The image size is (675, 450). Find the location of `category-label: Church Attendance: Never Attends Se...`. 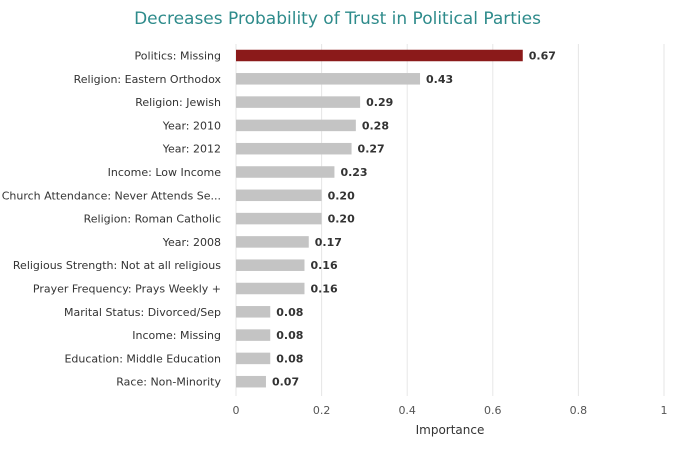

category-label: Church Attendance: Never Attends Se... is located at coordinates (111, 195).